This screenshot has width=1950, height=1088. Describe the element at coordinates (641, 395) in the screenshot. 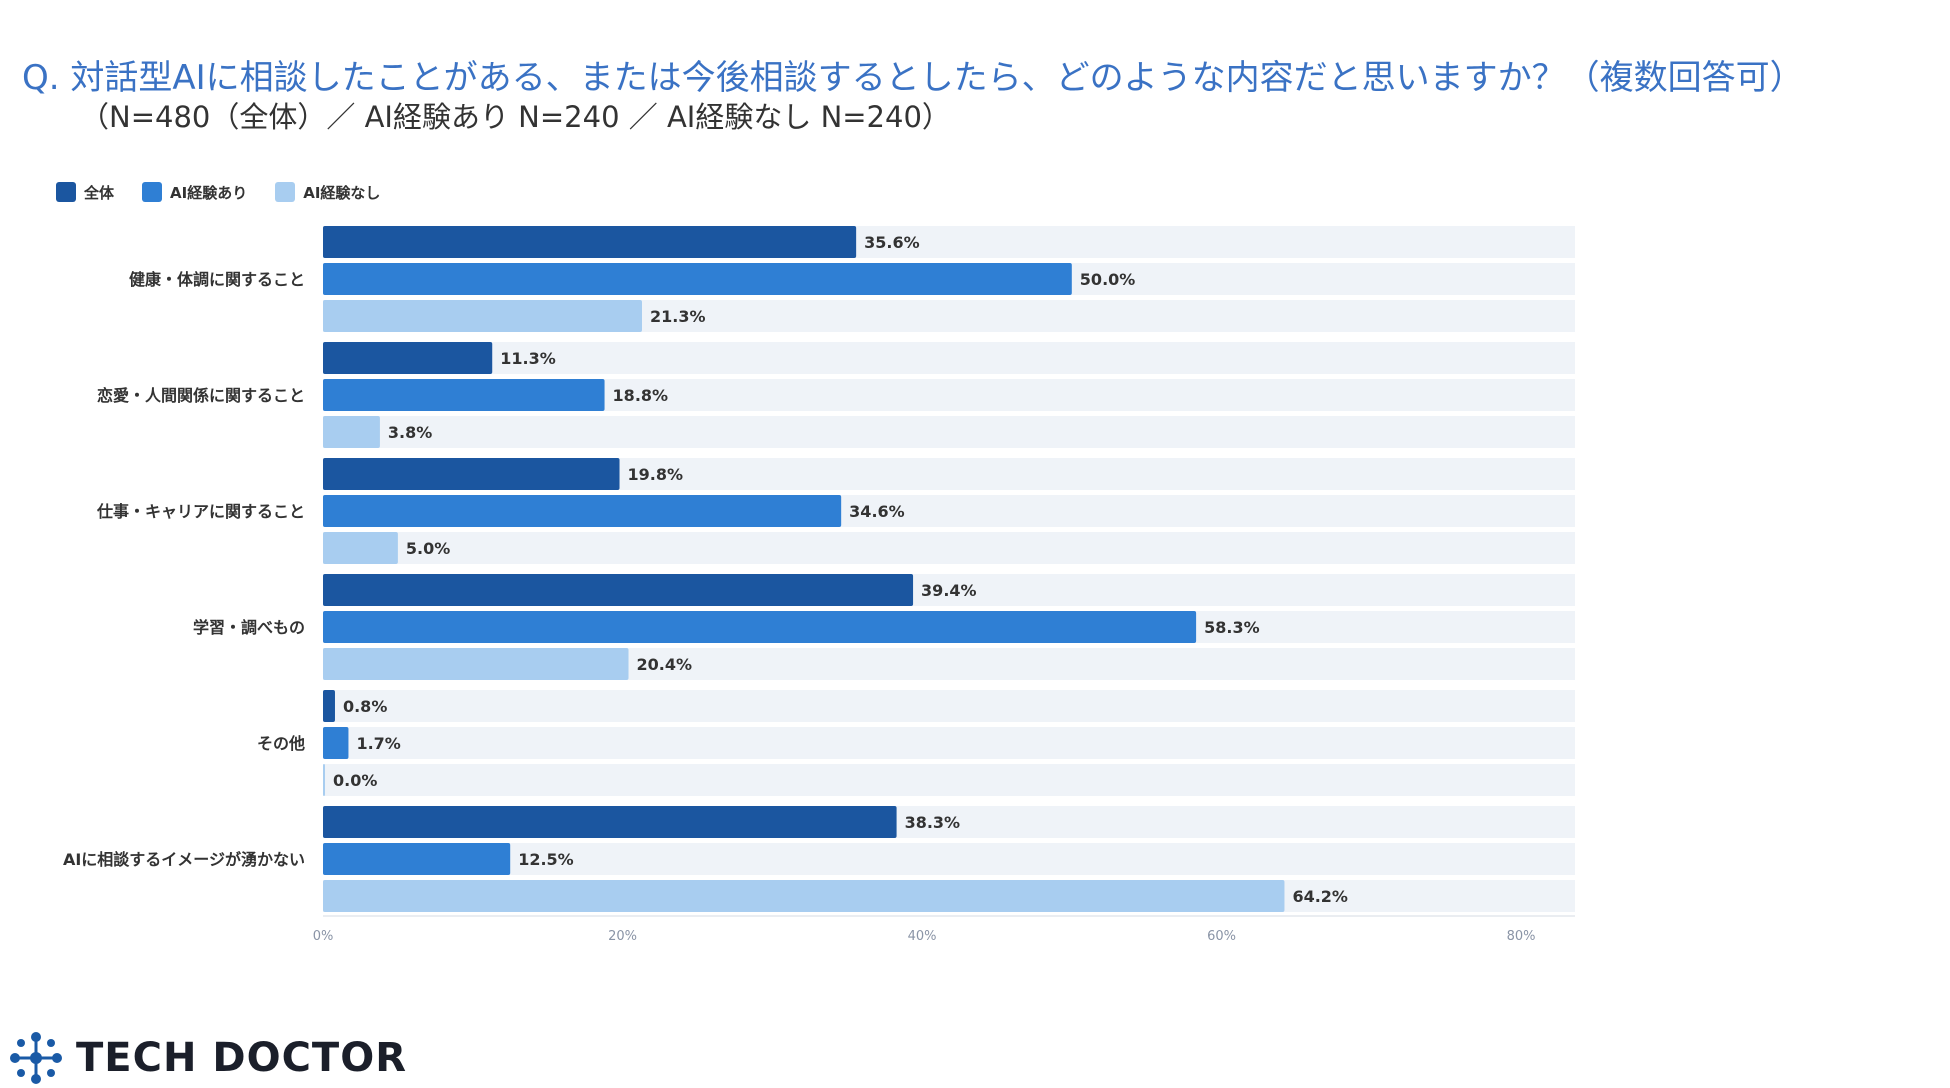

I see `data-label: 18.8%` at that location.